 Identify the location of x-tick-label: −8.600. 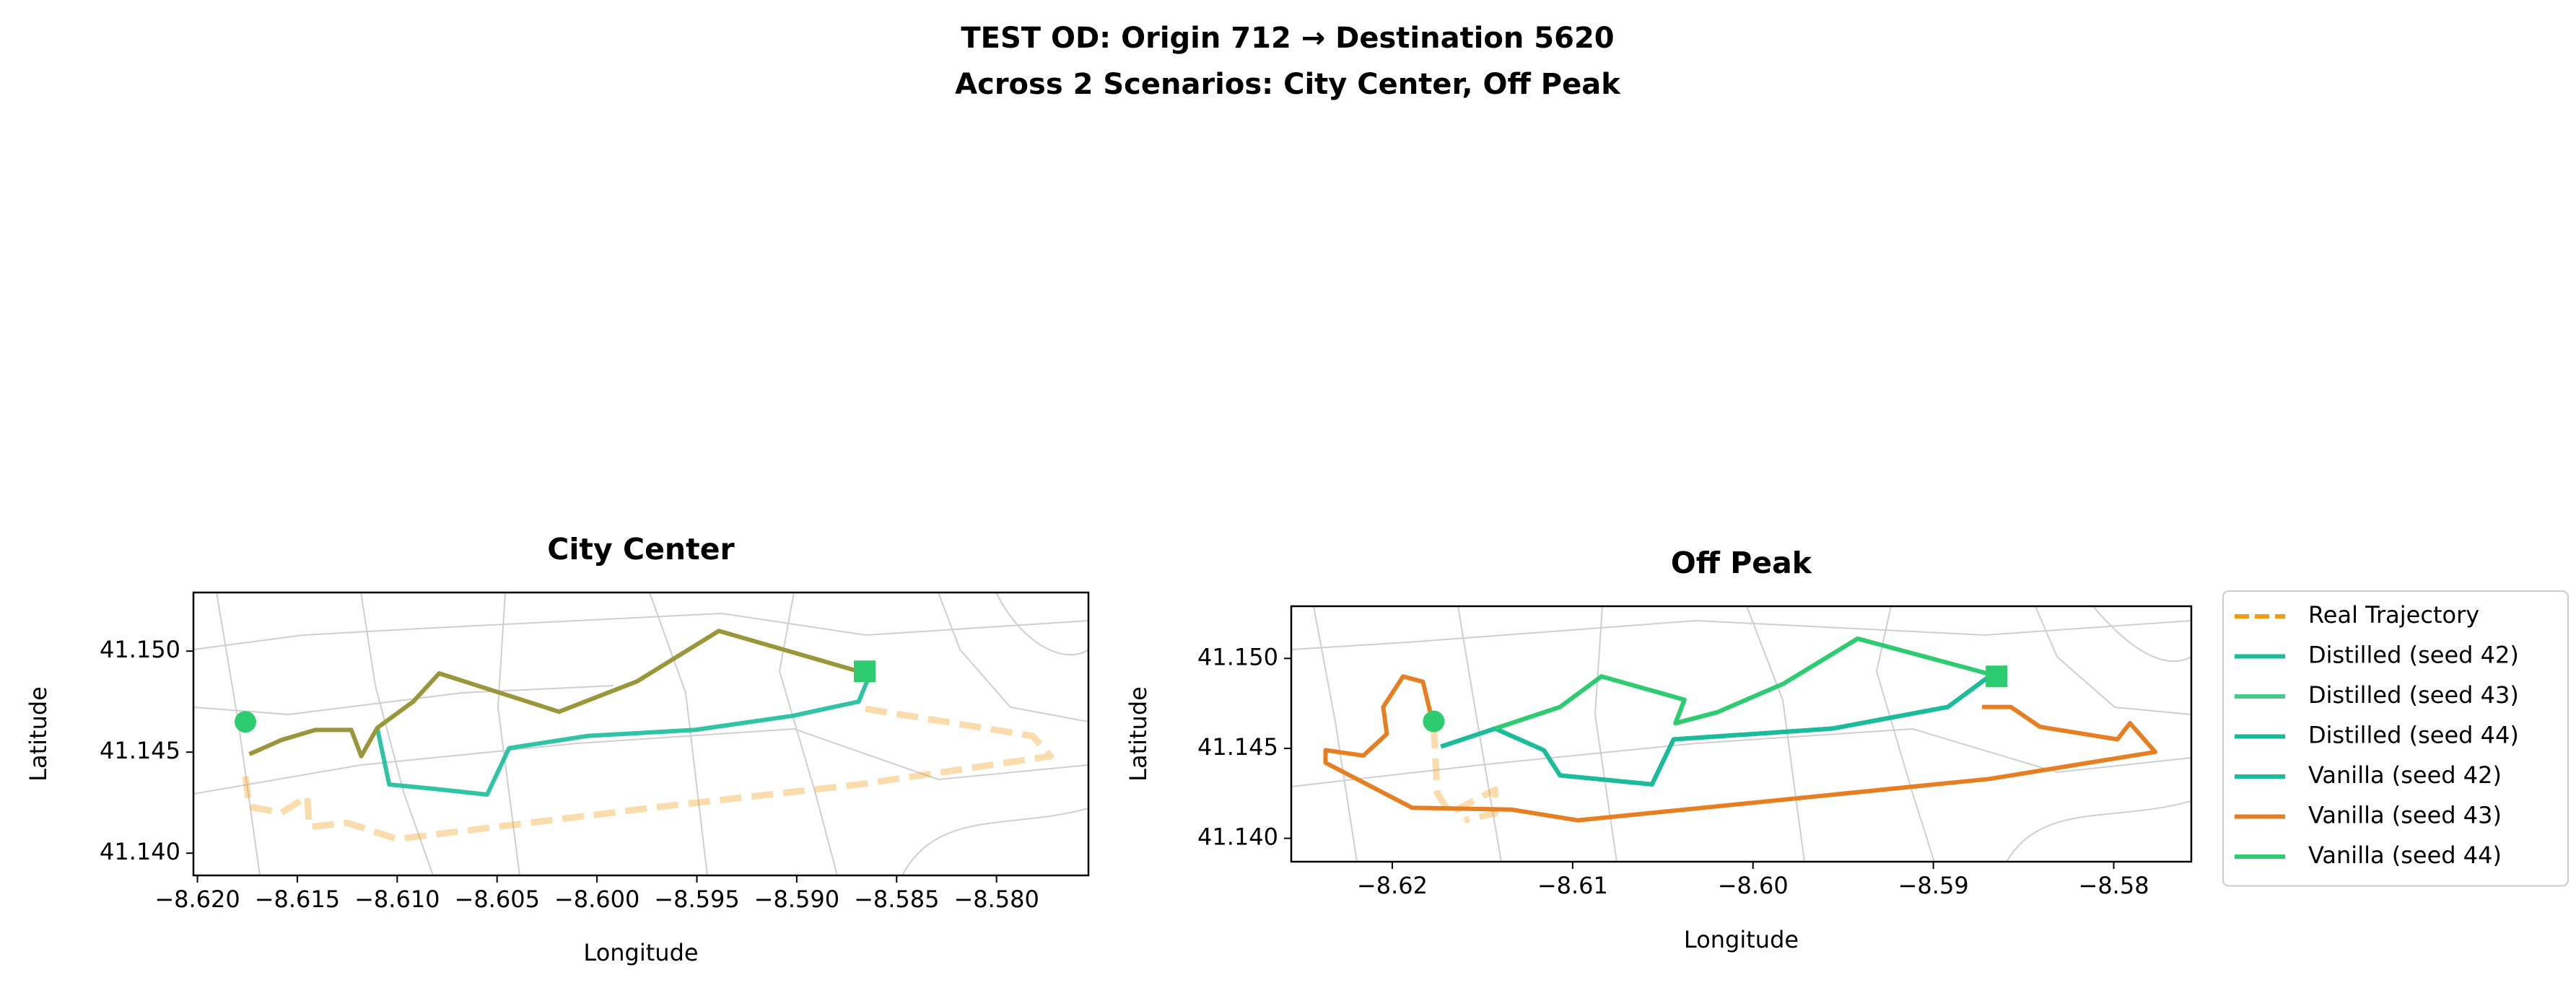
(596, 899).